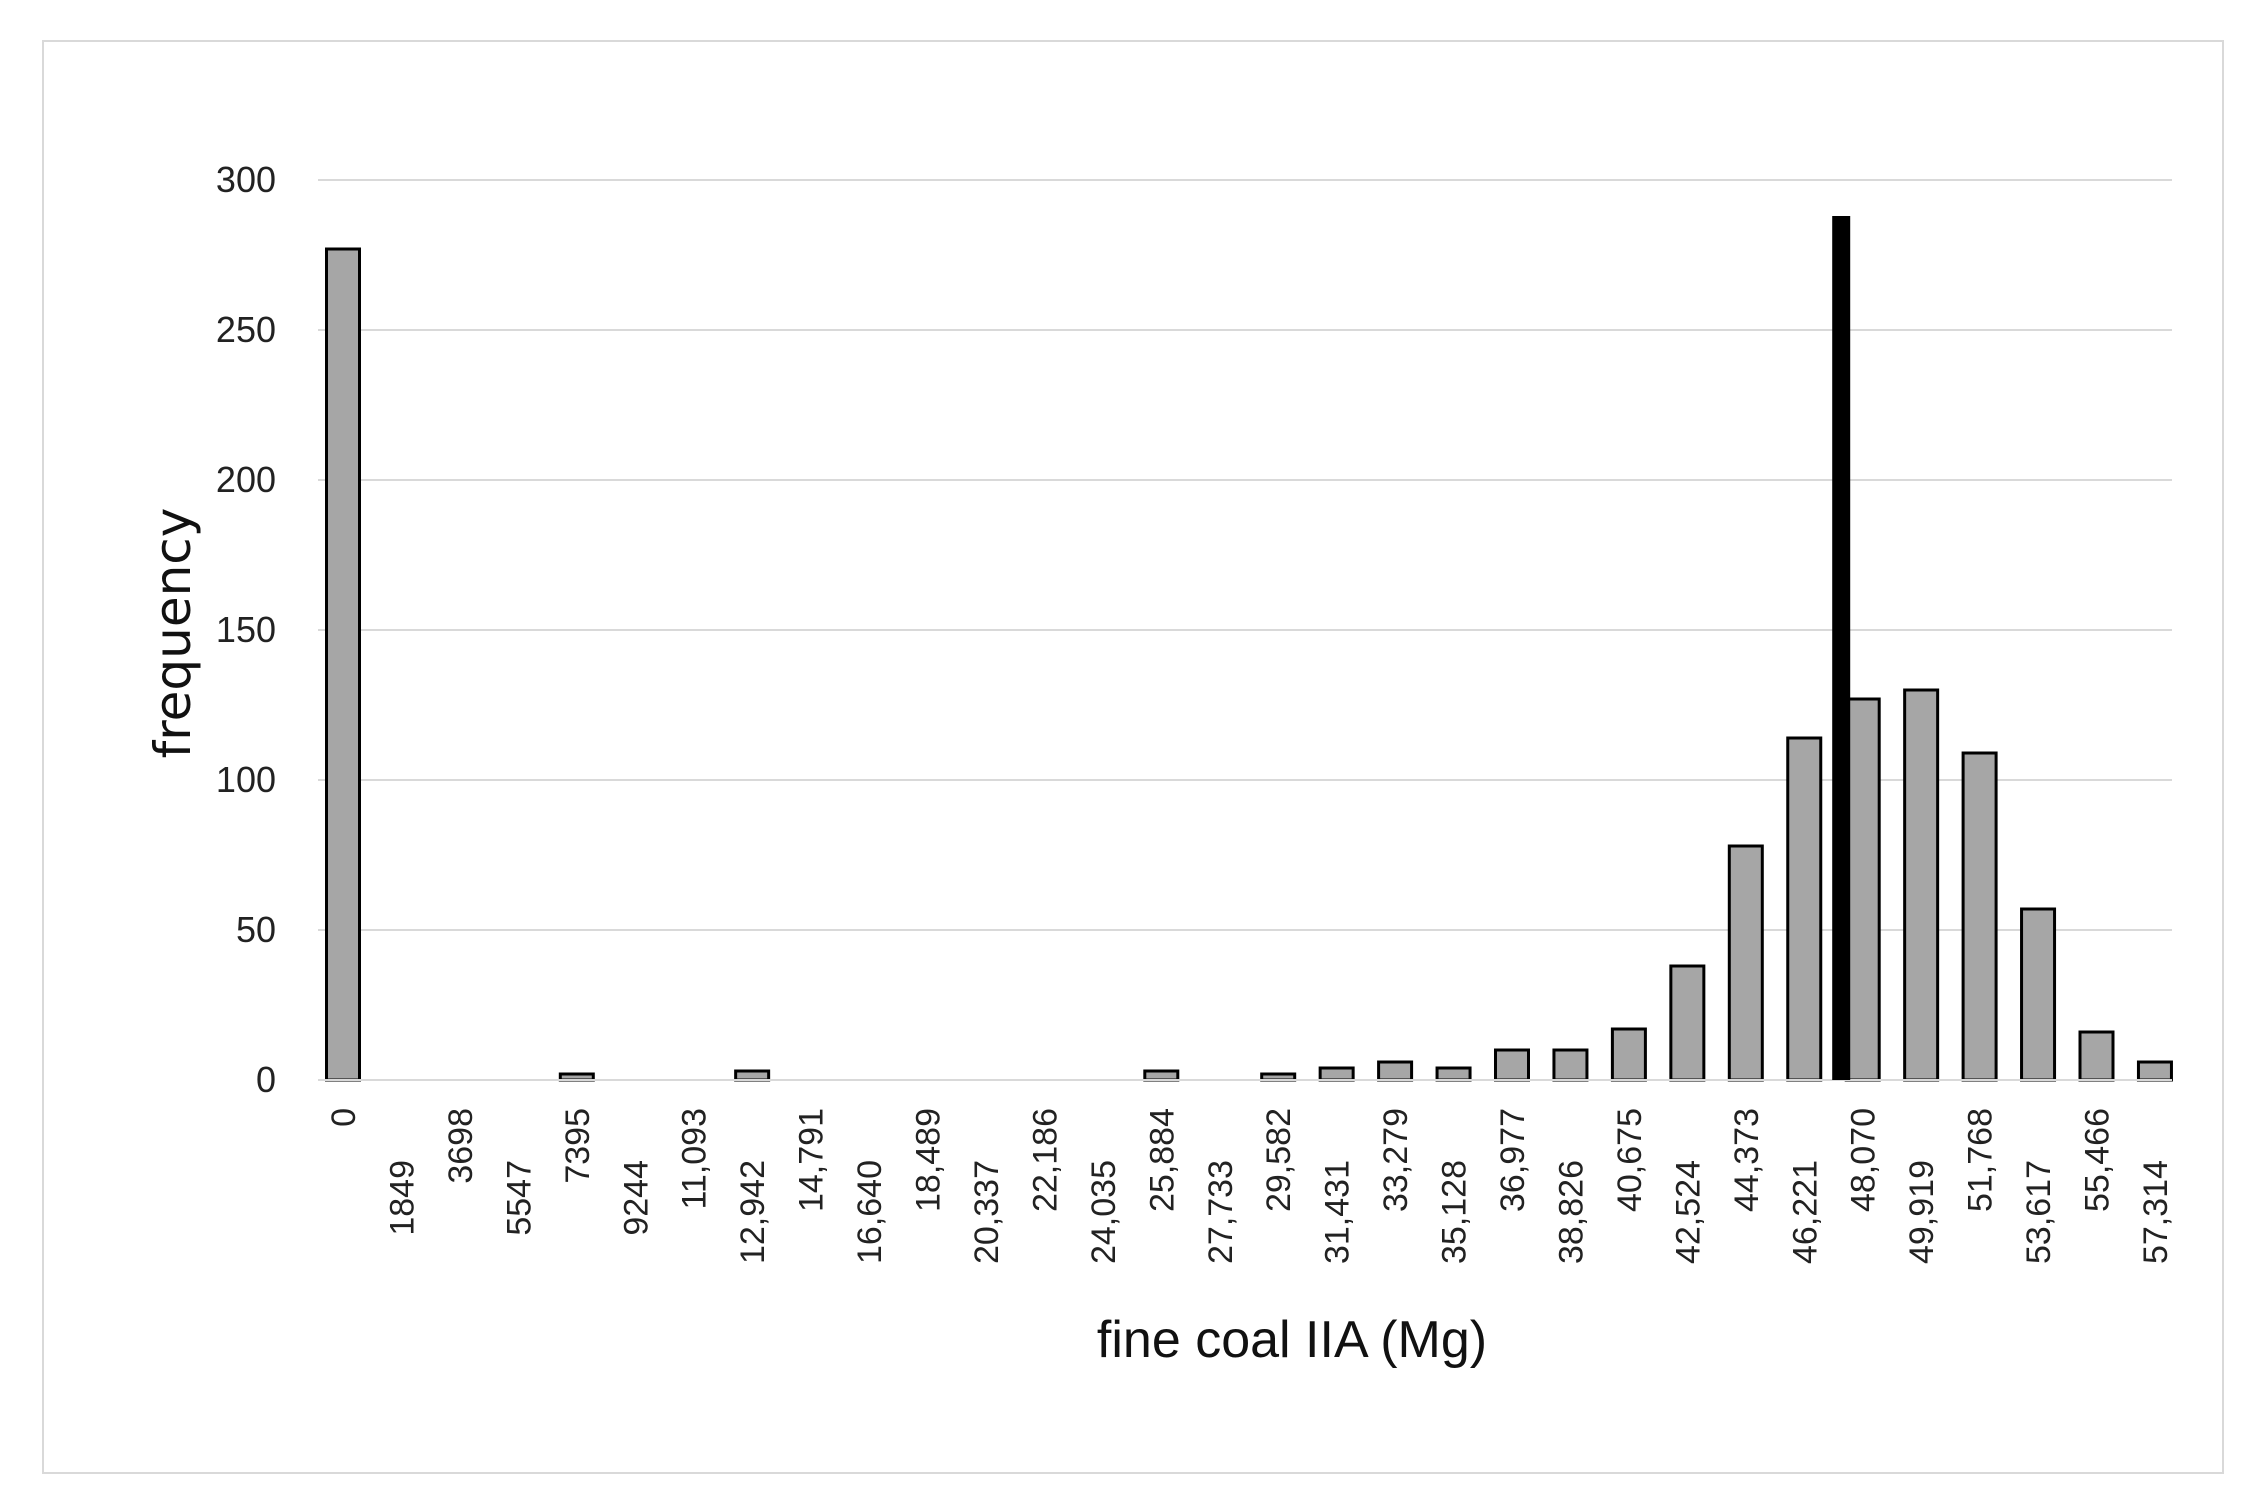 This screenshot has width=2253, height=1511. Describe the element at coordinates (1921, 885) in the screenshot. I see `bar-49,919` at that location.